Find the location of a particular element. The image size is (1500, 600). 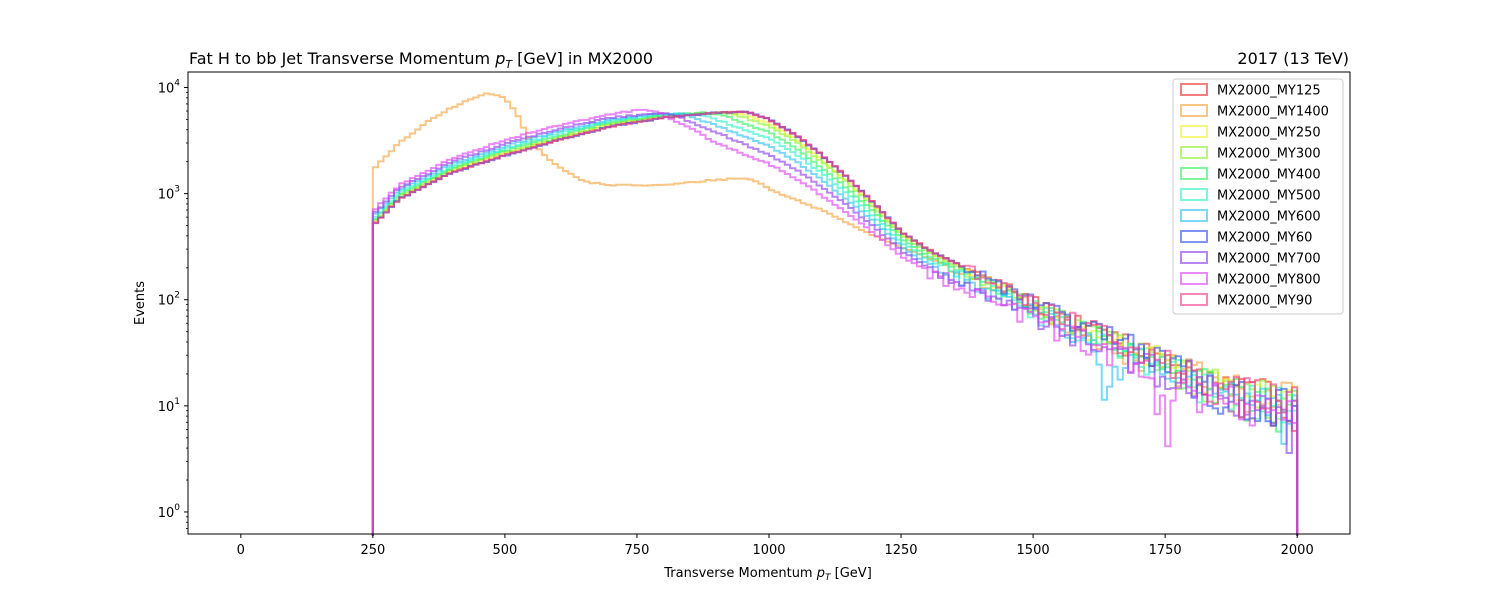

y-tick-label: 10⁰ is located at coordinates (169, 512).